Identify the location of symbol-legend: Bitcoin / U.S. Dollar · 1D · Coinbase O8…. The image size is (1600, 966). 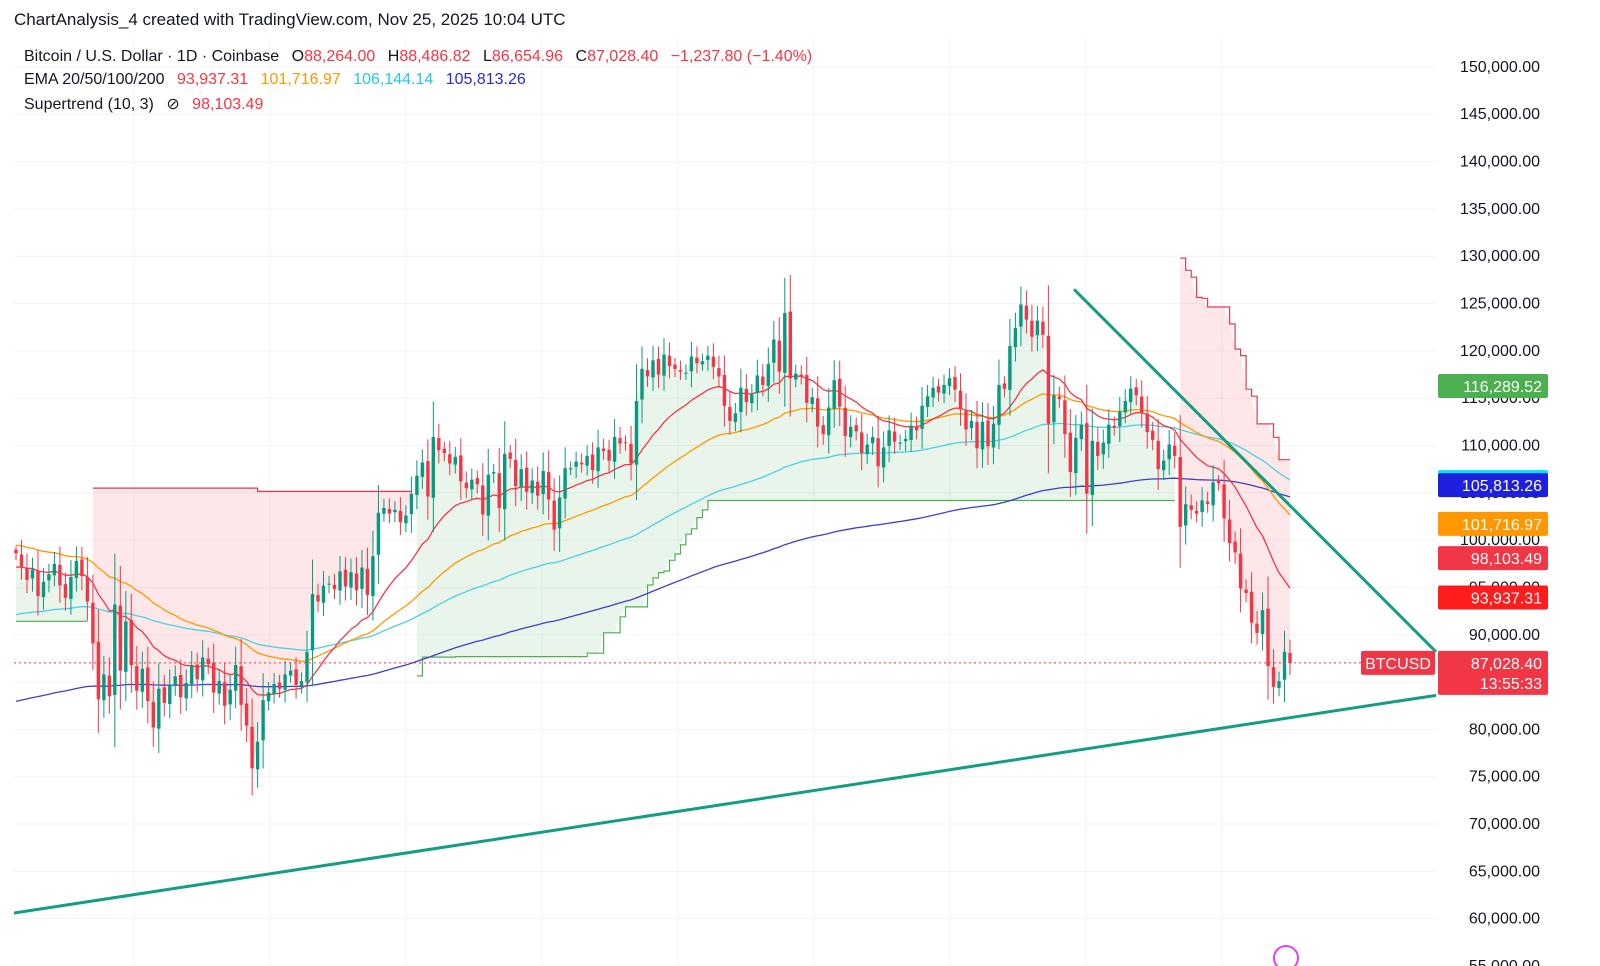
(422, 57).